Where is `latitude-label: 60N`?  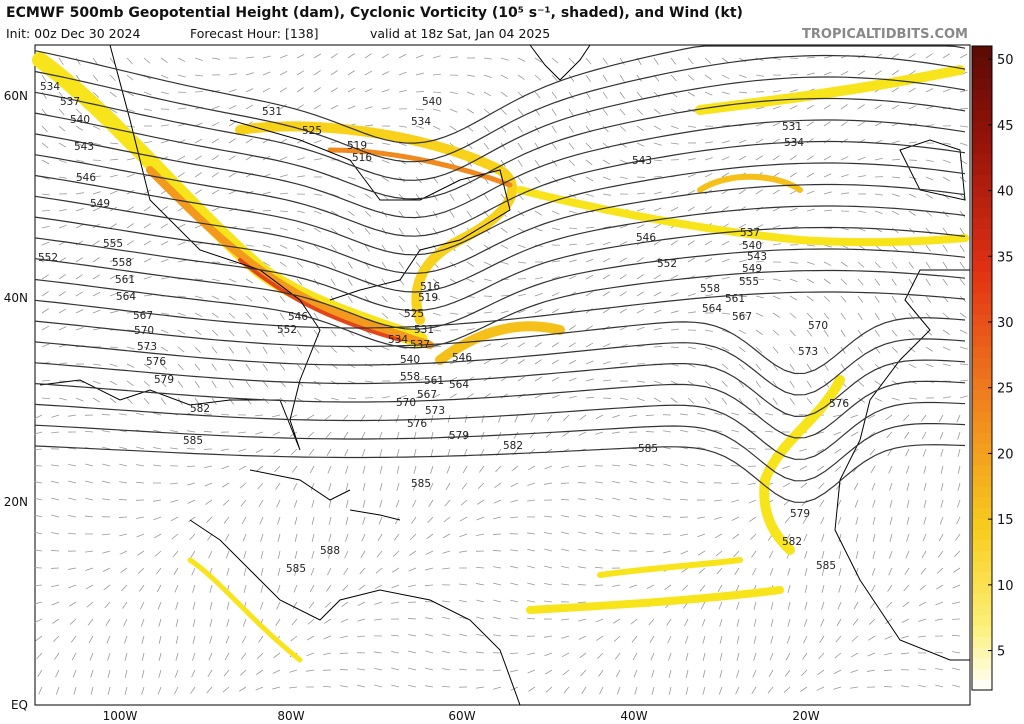 latitude-label: 60N is located at coordinates (16, 96).